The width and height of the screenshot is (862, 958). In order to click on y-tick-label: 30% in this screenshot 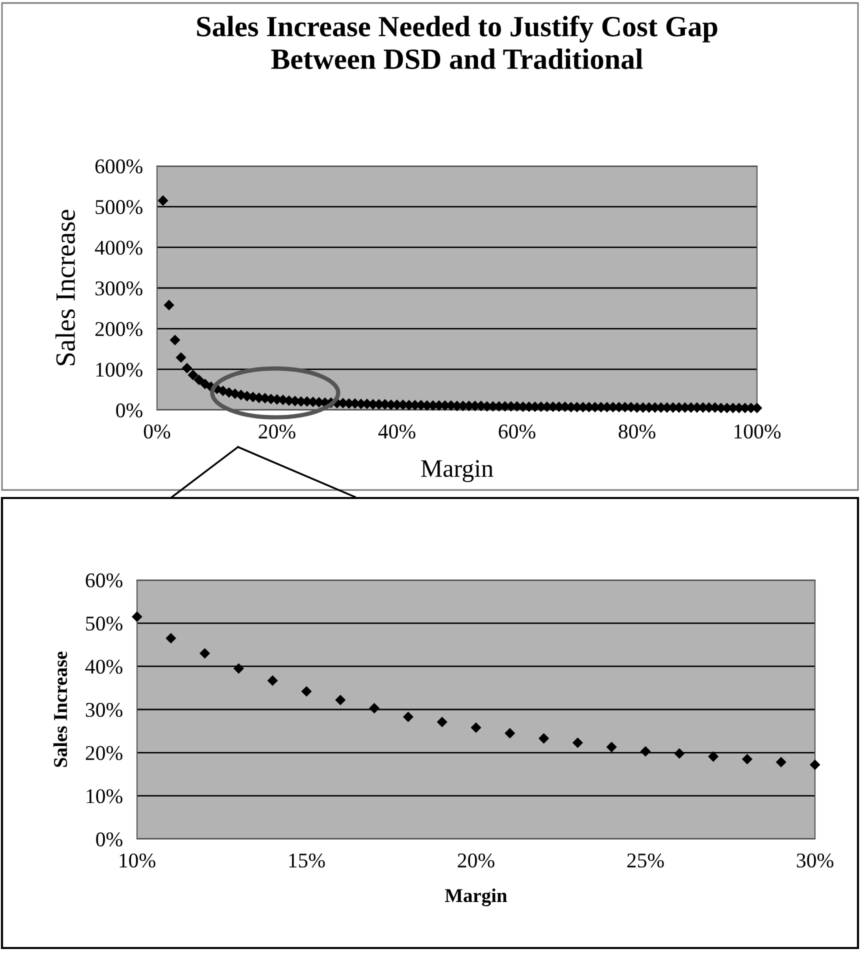, I will do `click(104, 709)`.